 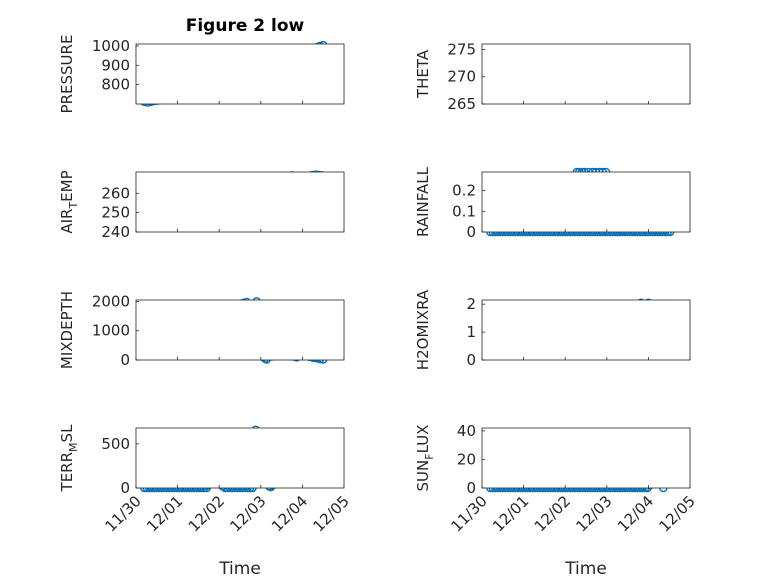 I want to click on subplot-rainfall: 0 0.1 0.2 RAINFALL, so click(x=552, y=203).